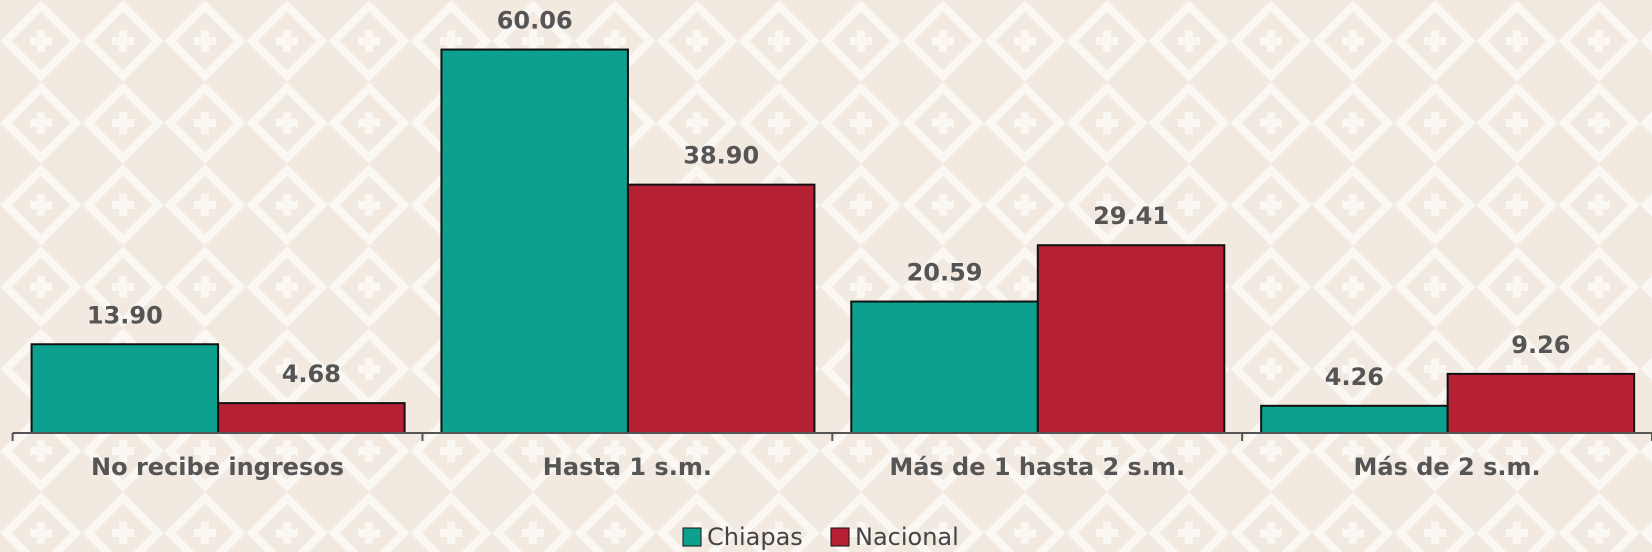 Image resolution: width=1652 pixels, height=552 pixels. Describe the element at coordinates (1447, 467) in the screenshot. I see `x-tick-label: Más de 2 s.m.` at that location.